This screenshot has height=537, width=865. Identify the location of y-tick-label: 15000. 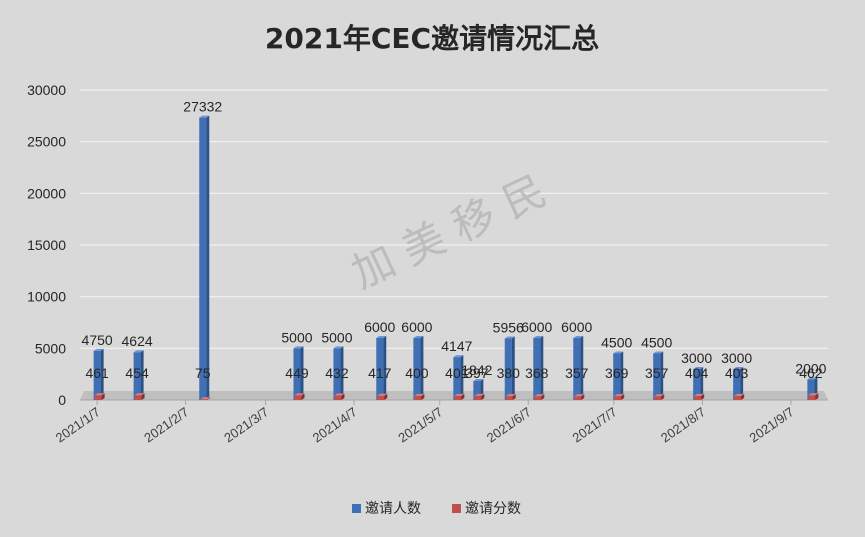
(46, 245).